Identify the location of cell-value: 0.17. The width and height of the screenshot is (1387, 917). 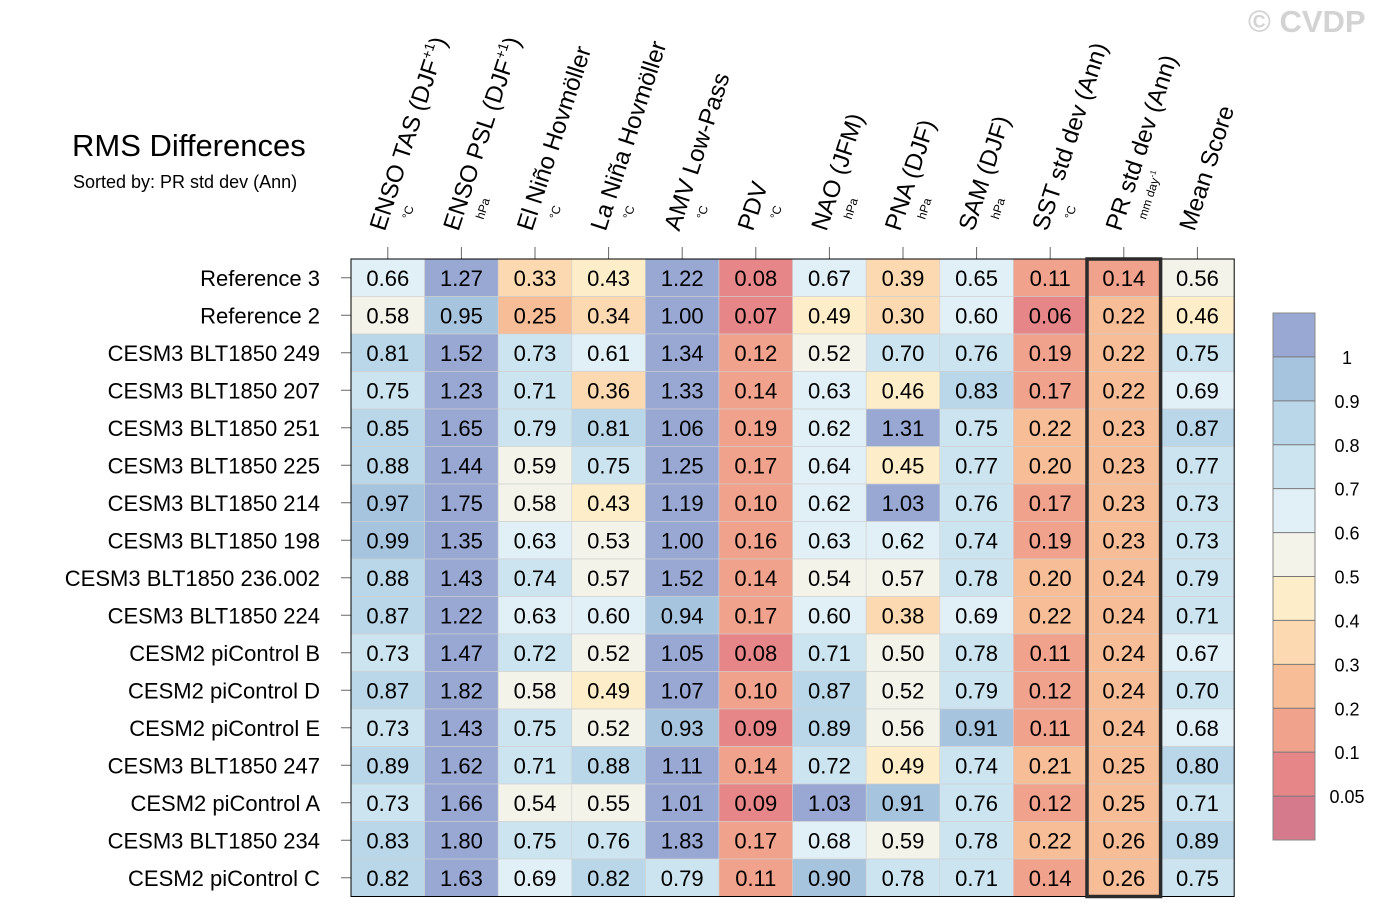
(755, 465).